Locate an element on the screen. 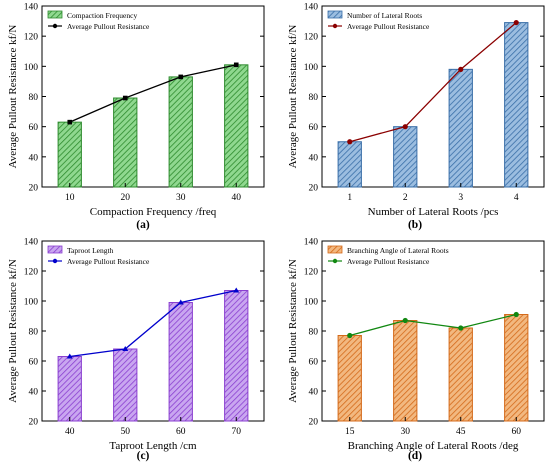 The width and height of the screenshot is (550, 469). legend-bar-label: Compaction Frequency is located at coordinates (102, 15).